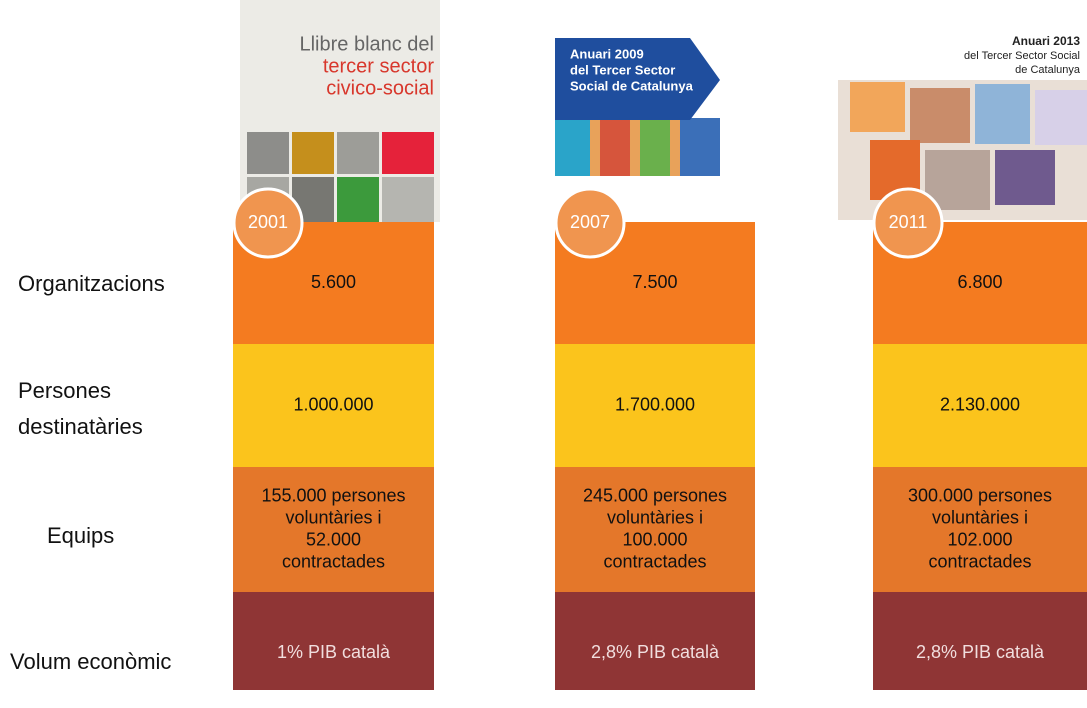 The width and height of the screenshot is (1087, 708). Describe the element at coordinates (654, 539) in the screenshot. I see `cell-value: 100.000` at that location.